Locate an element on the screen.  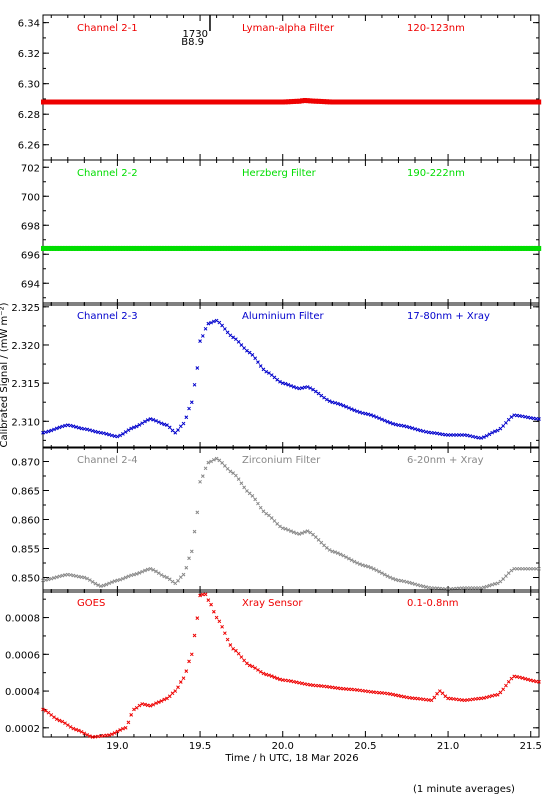
band-label: 6-20nm + Xray is located at coordinates (445, 460).